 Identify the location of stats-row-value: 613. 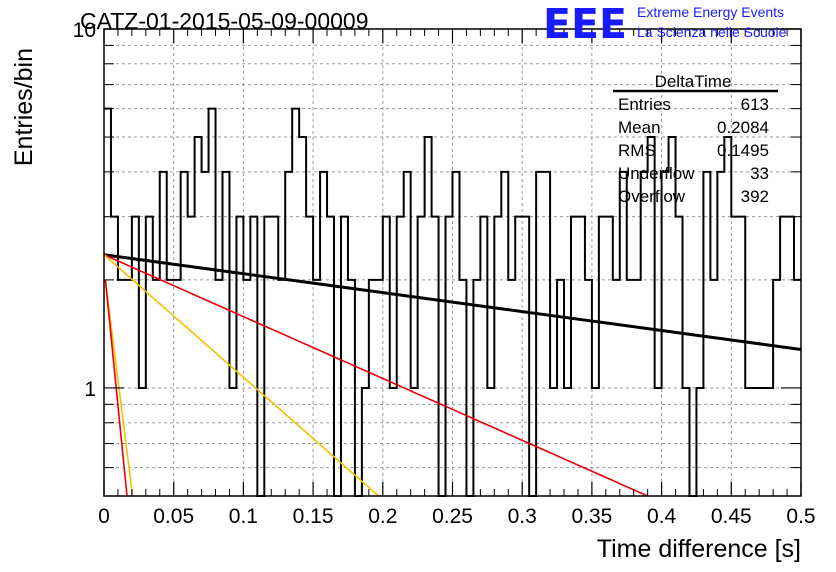
(755, 104).